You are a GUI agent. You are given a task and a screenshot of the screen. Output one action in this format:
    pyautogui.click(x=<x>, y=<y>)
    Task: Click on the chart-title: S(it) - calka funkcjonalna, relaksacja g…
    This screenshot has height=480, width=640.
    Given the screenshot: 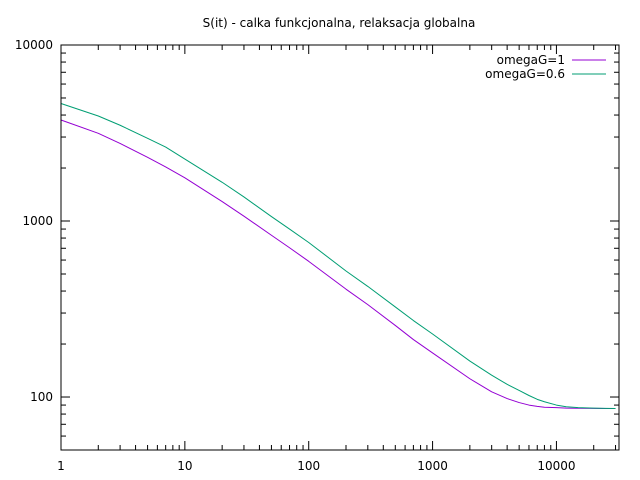 What is the action you would take?
    pyautogui.click(x=339, y=23)
    